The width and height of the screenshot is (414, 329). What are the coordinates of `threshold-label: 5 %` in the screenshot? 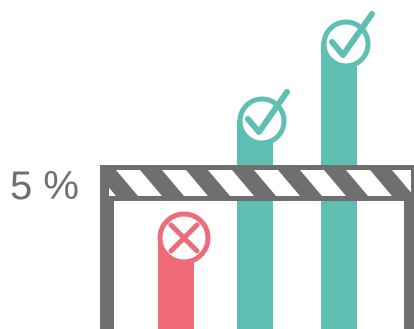 It's located at (44, 186).